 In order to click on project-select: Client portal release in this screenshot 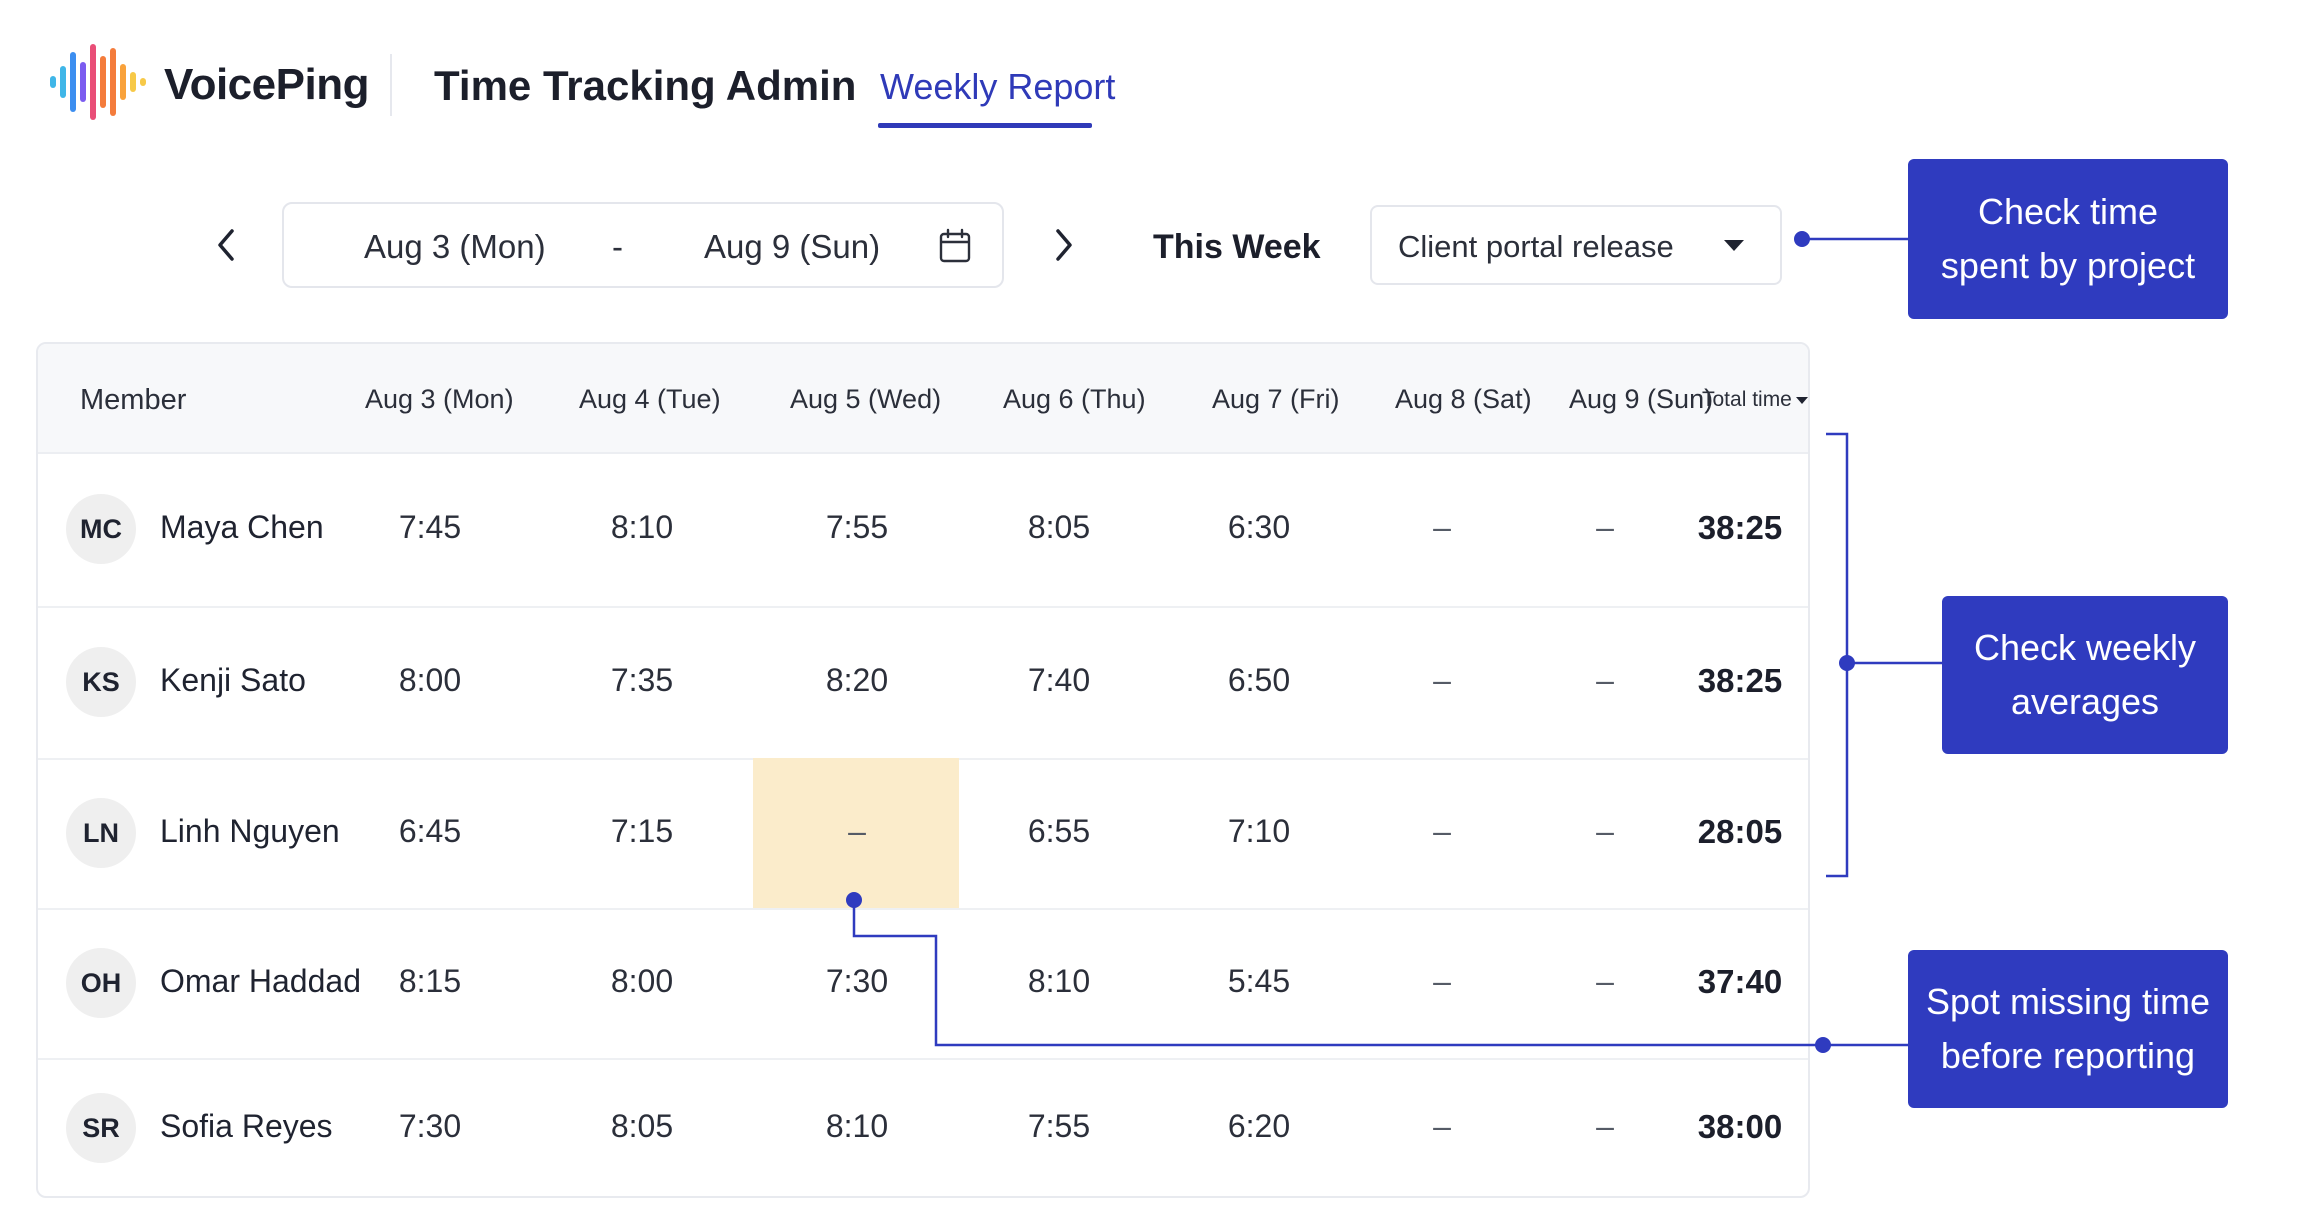, I will do `click(1576, 245)`.